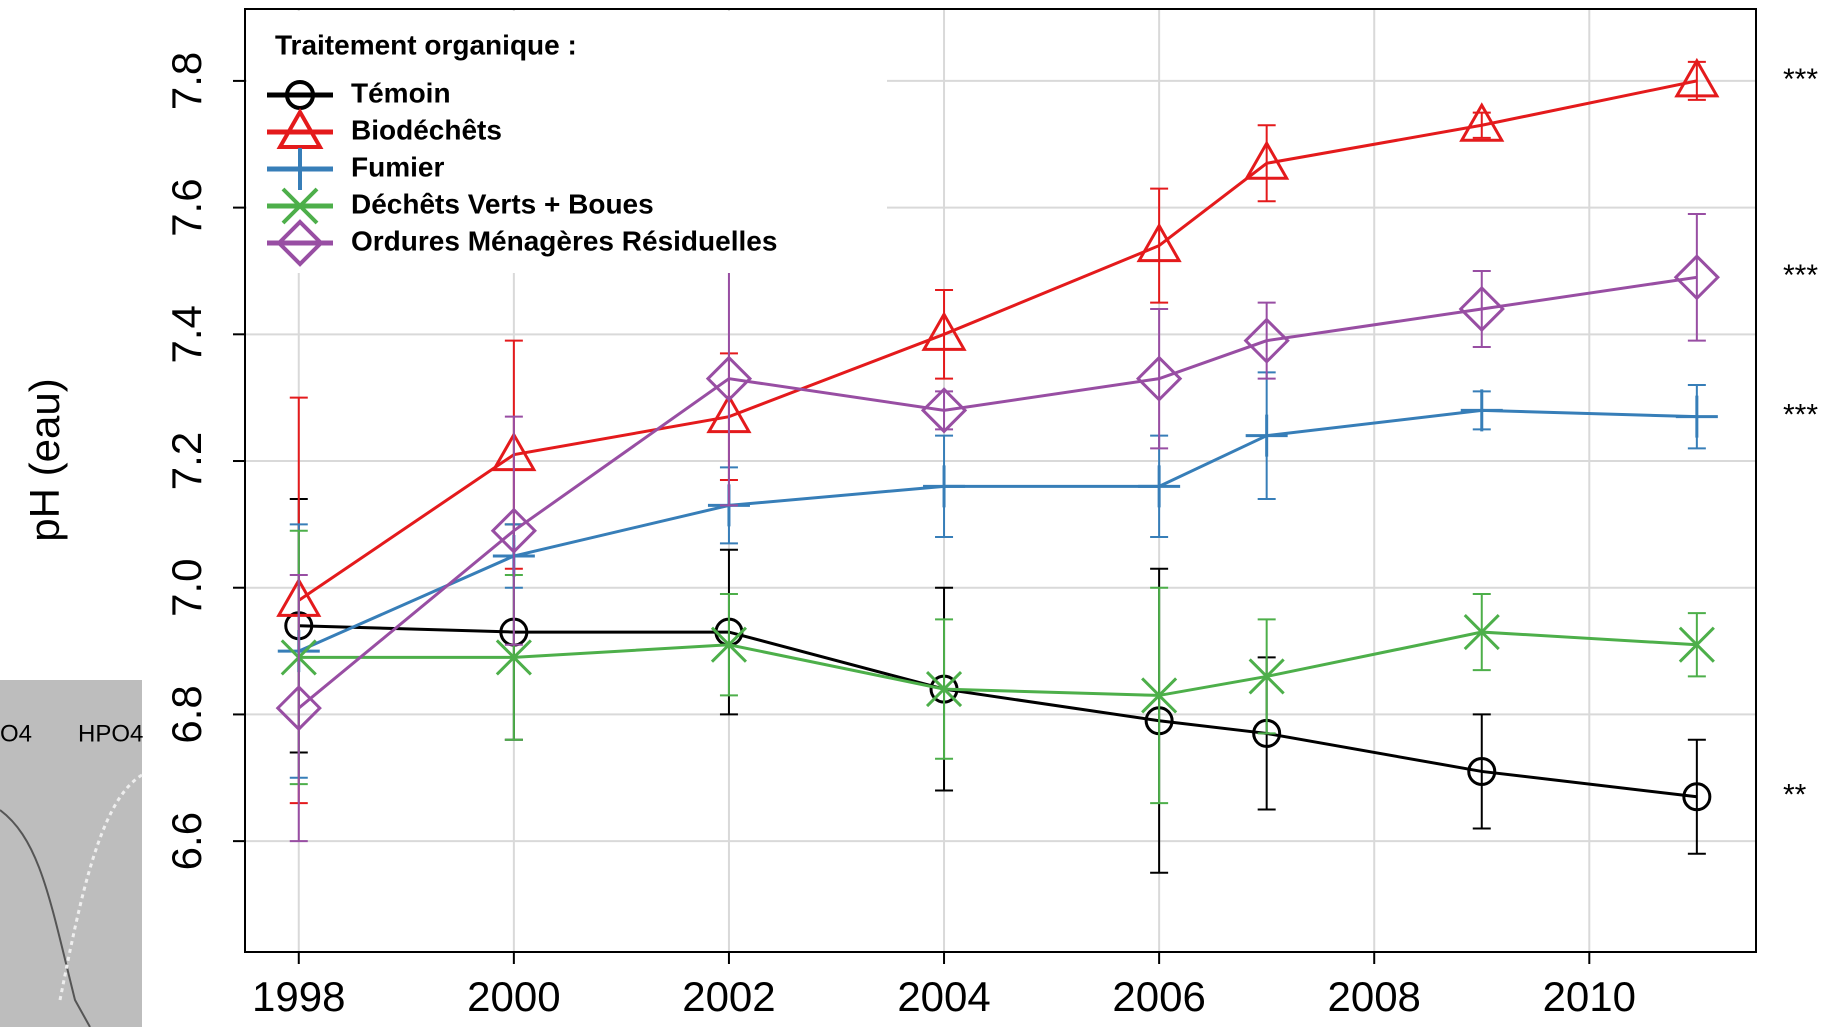  Describe the element at coordinates (298, 996) in the screenshot. I see `x-tick-label: 1998` at that location.